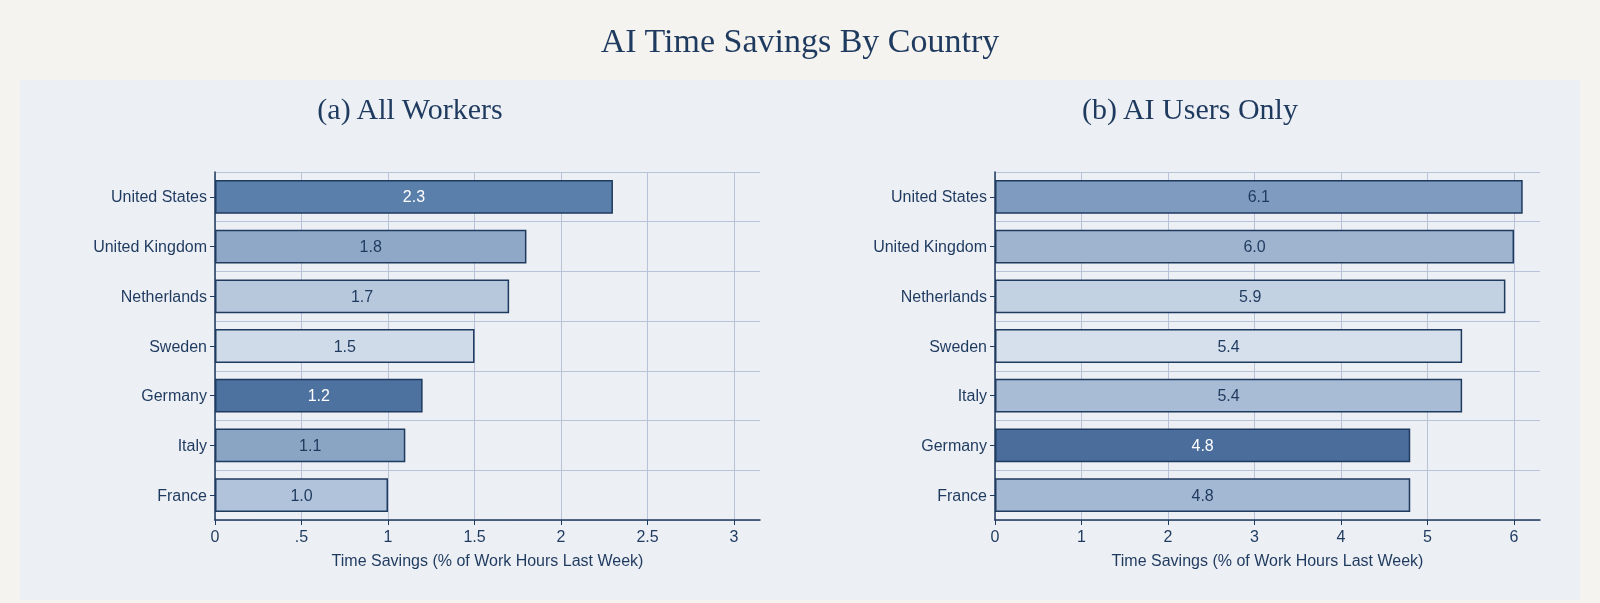  I want to click on data-label: 2.3, so click(414, 197).